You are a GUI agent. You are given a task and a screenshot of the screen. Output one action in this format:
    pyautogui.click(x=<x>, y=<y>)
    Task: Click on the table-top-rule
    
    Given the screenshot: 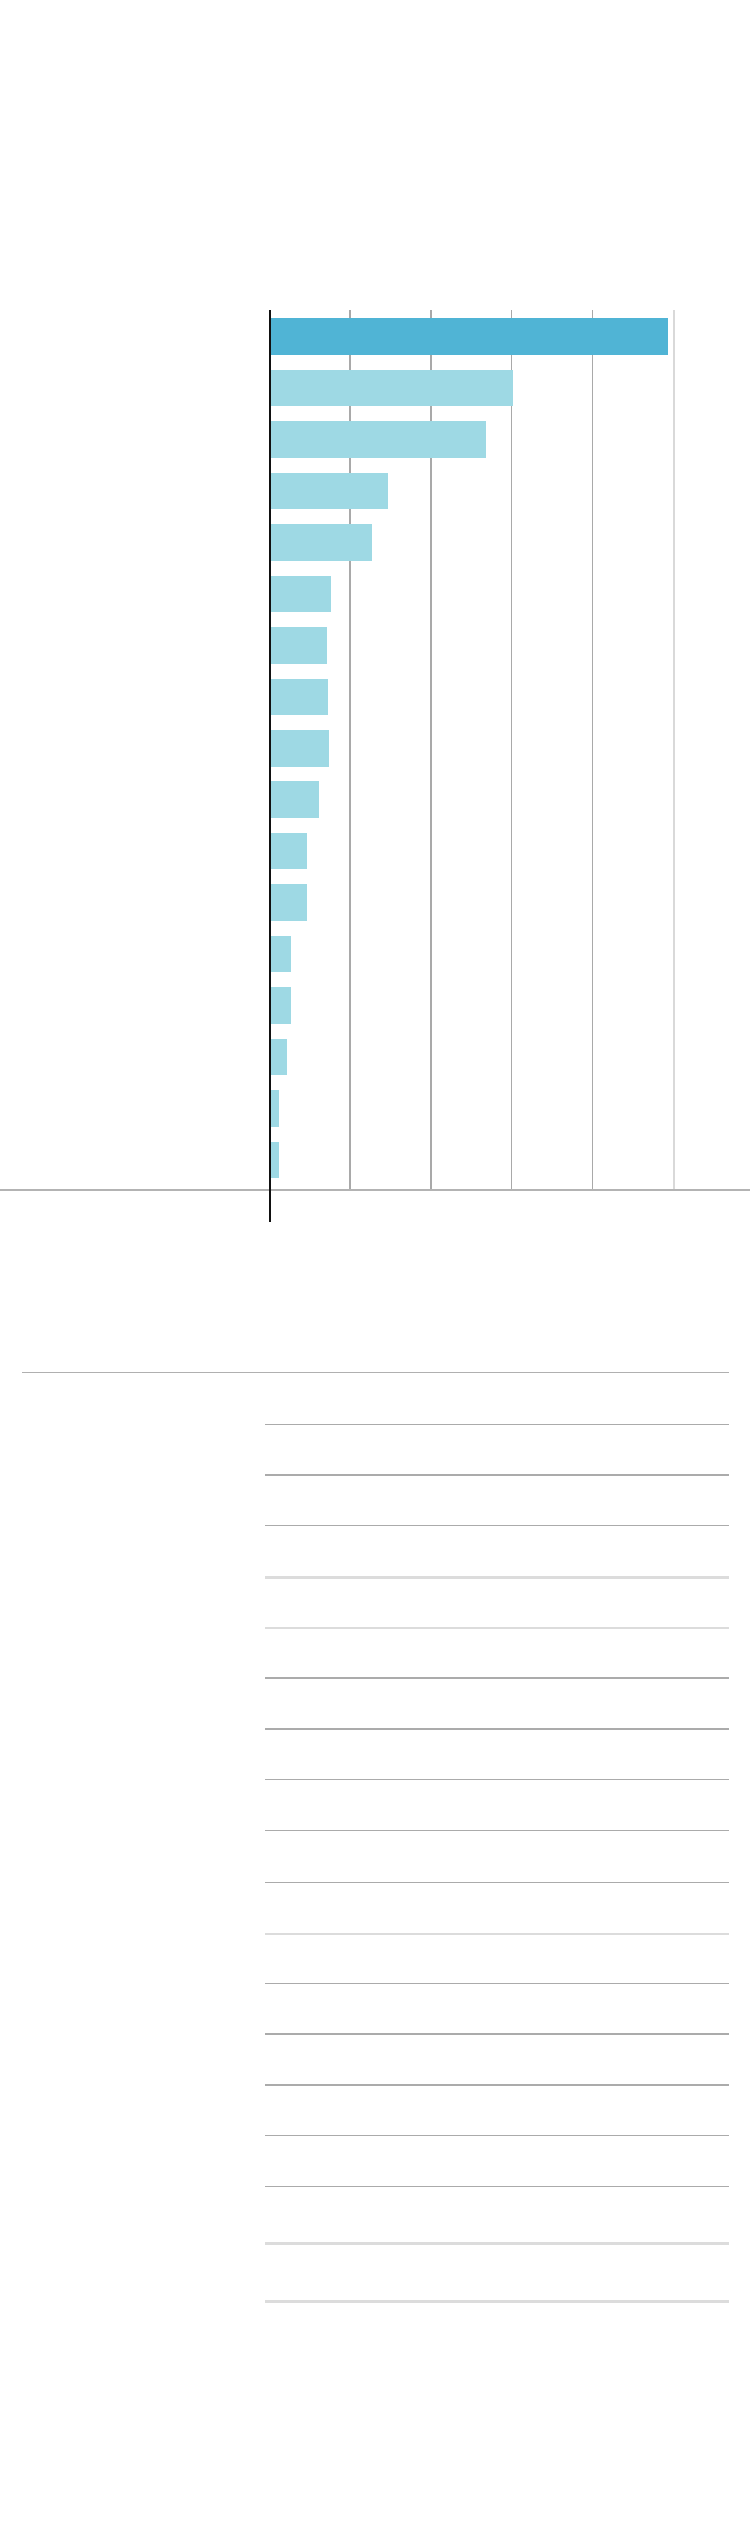 What is the action you would take?
    pyautogui.click(x=375, y=1372)
    